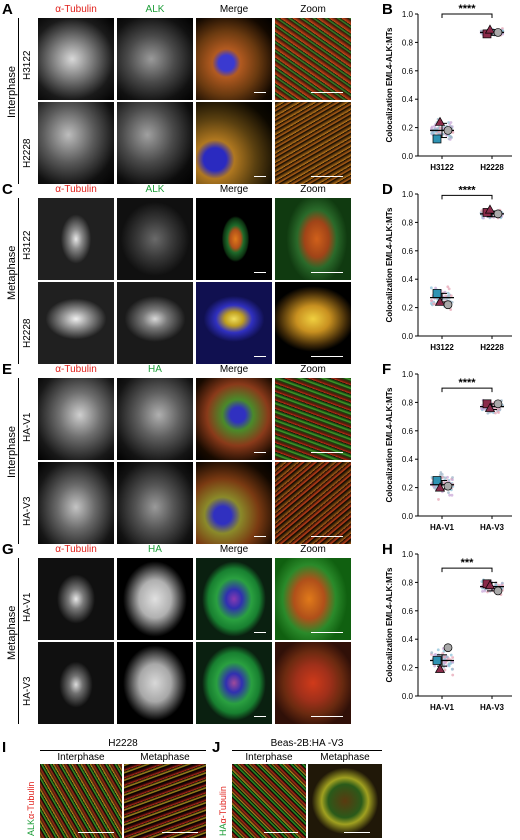 This screenshot has height=840, width=520. I want to click on significance-label: ***, so click(468, 563).